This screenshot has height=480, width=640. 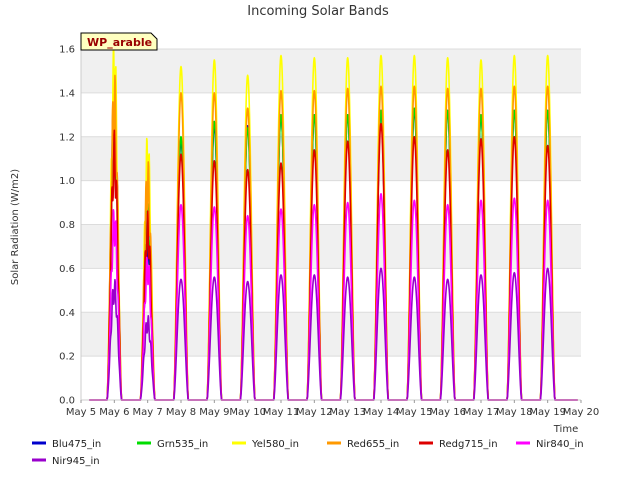 What do you see at coordinates (514, 412) in the screenshot?
I see `x-tick-label: May 18` at bounding box center [514, 412].